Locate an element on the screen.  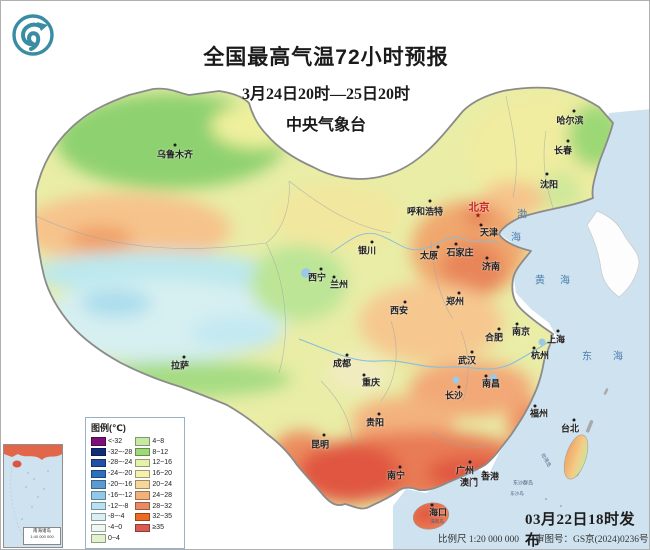
legend-label: 32~35 is located at coordinates (162, 517).